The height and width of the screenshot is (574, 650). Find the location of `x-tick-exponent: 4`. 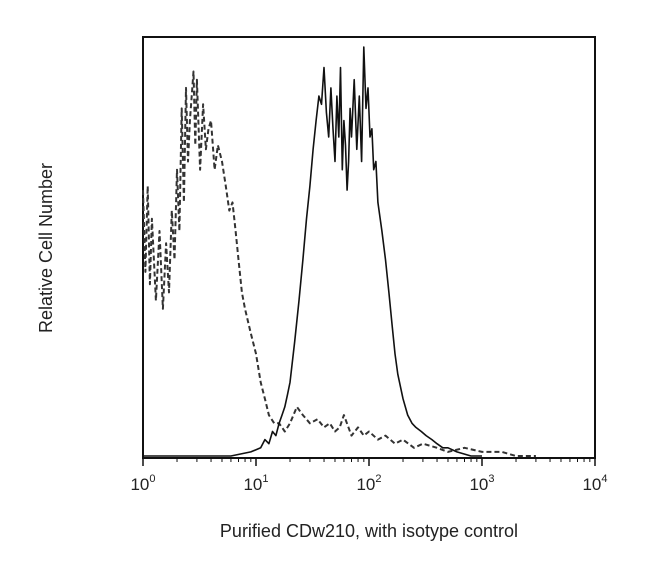

x-tick-exponent: 4 is located at coordinates (604, 479).